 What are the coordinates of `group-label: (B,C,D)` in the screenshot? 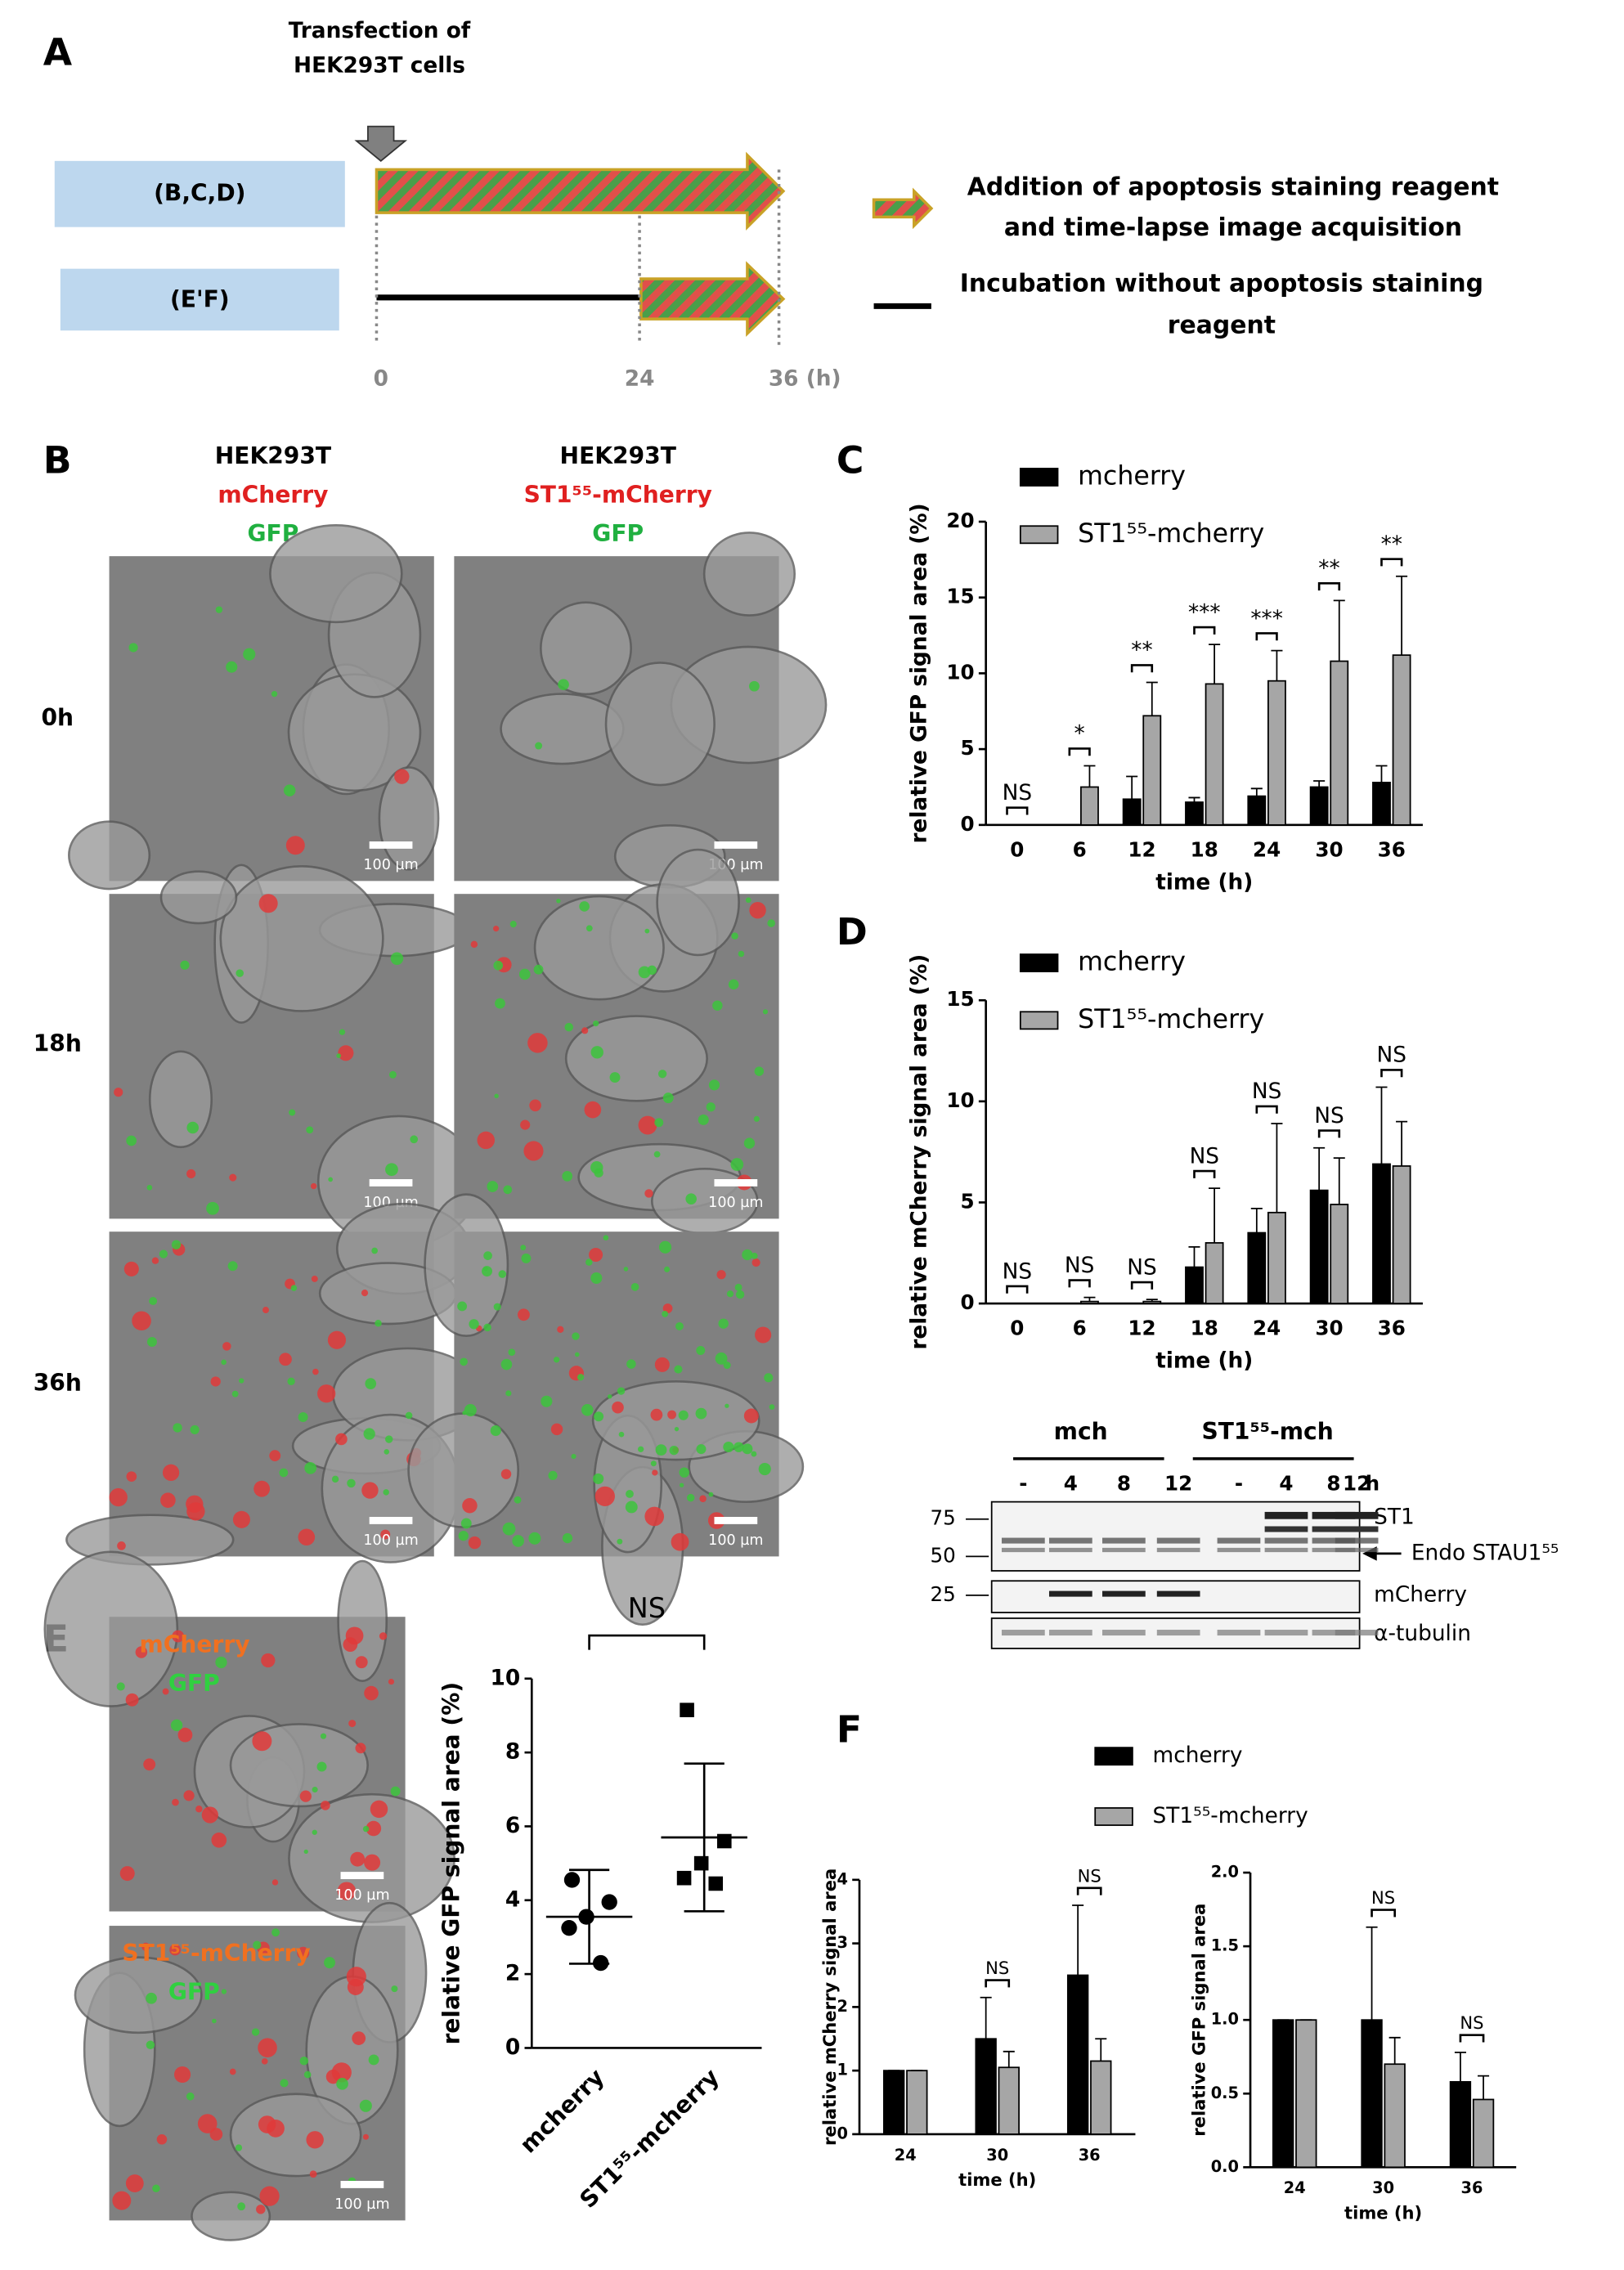 It's located at (200, 192).